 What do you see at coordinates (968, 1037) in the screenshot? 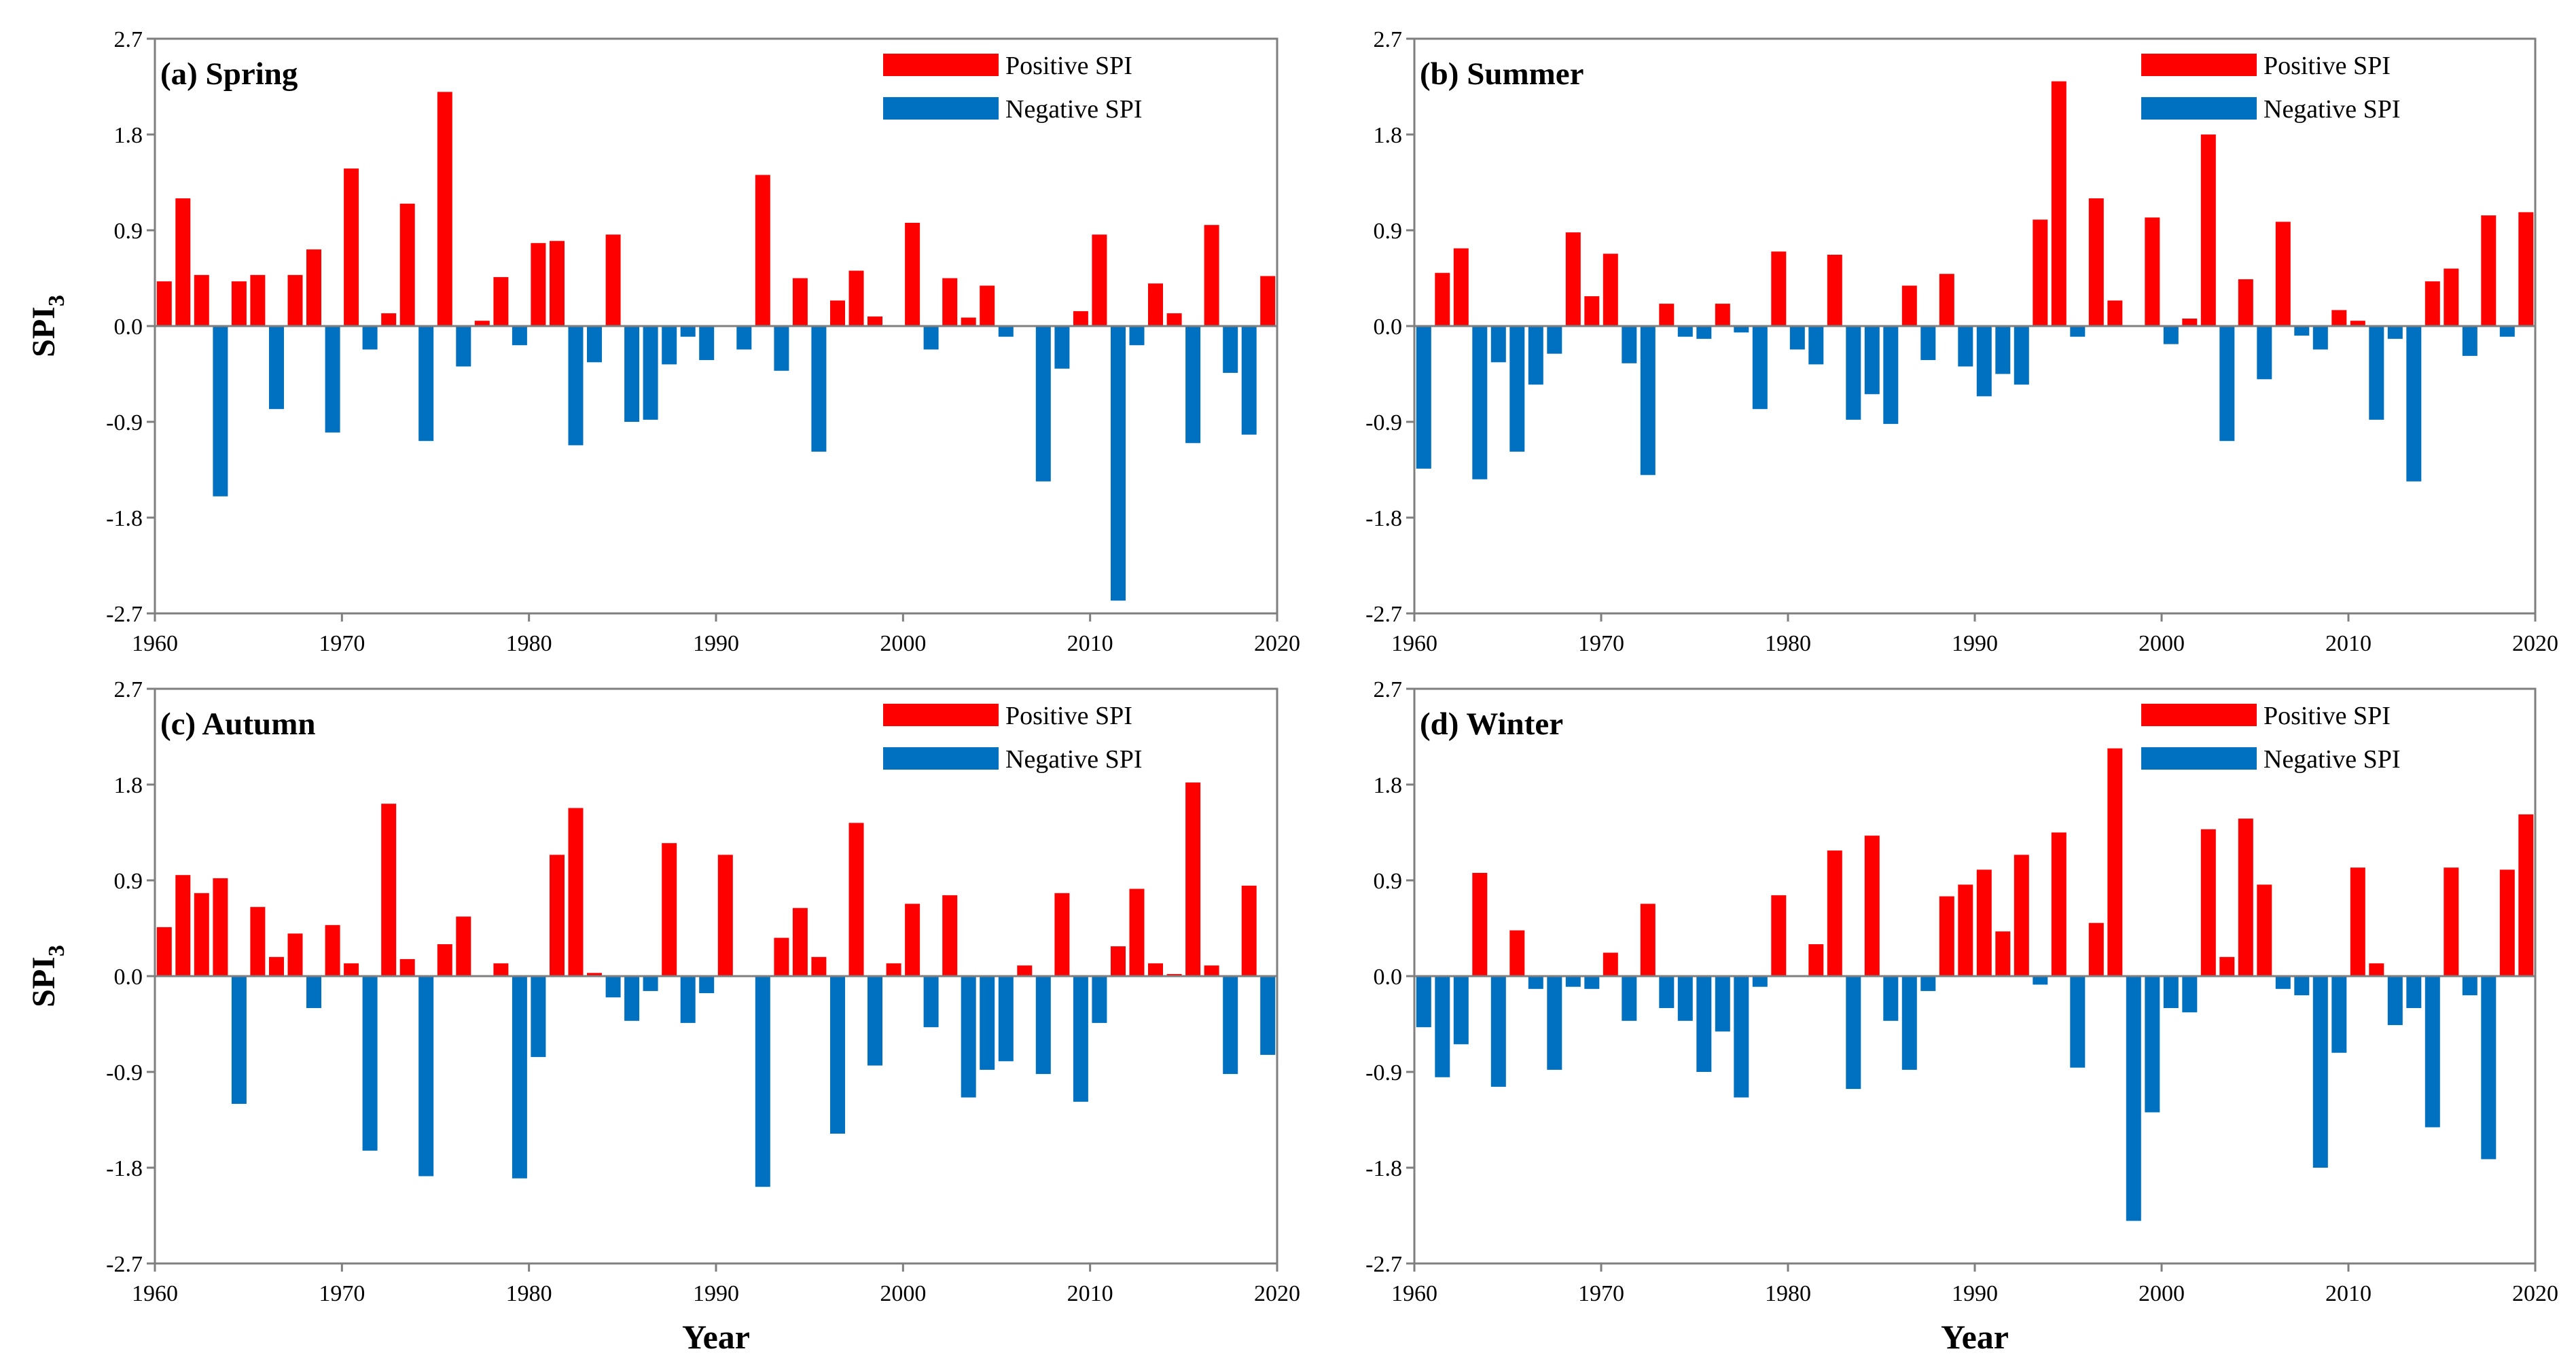
I see `negative-bar-2003` at bounding box center [968, 1037].